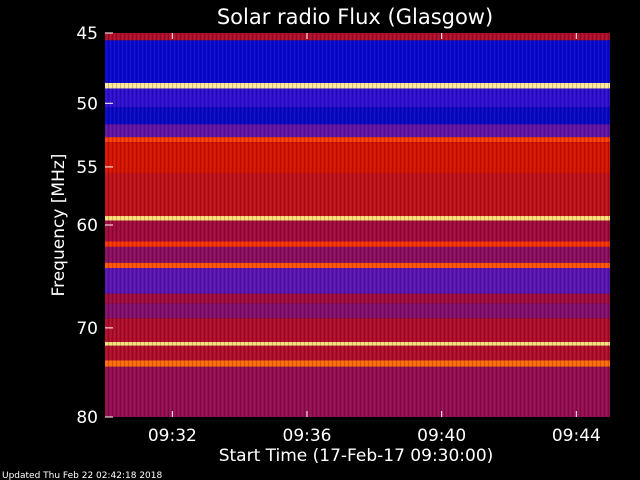 The image size is (640, 480). What do you see at coordinates (82, 475) in the screenshot?
I see `updated-timestamp: Updated Thu Feb 22 02:42:18 2018` at bounding box center [82, 475].